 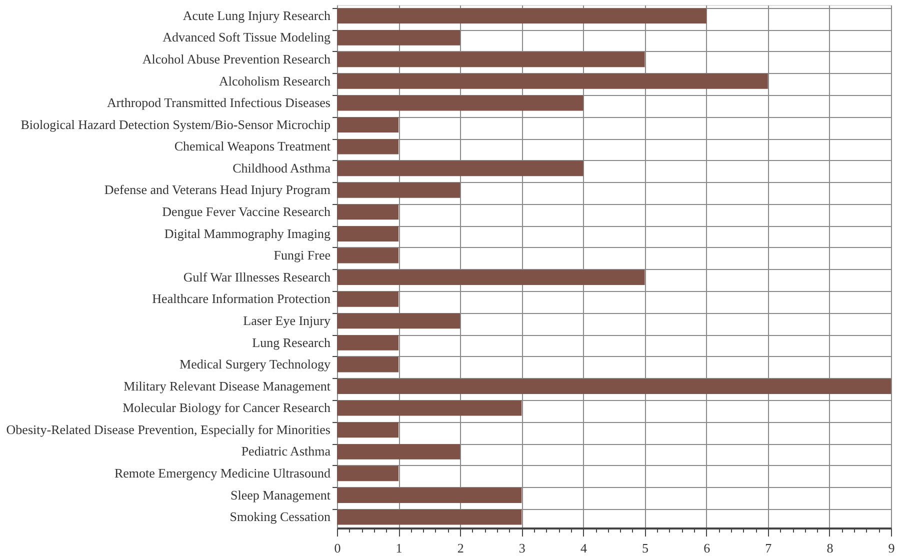 What do you see at coordinates (891, 548) in the screenshot?
I see `x-tick-label: 9` at bounding box center [891, 548].